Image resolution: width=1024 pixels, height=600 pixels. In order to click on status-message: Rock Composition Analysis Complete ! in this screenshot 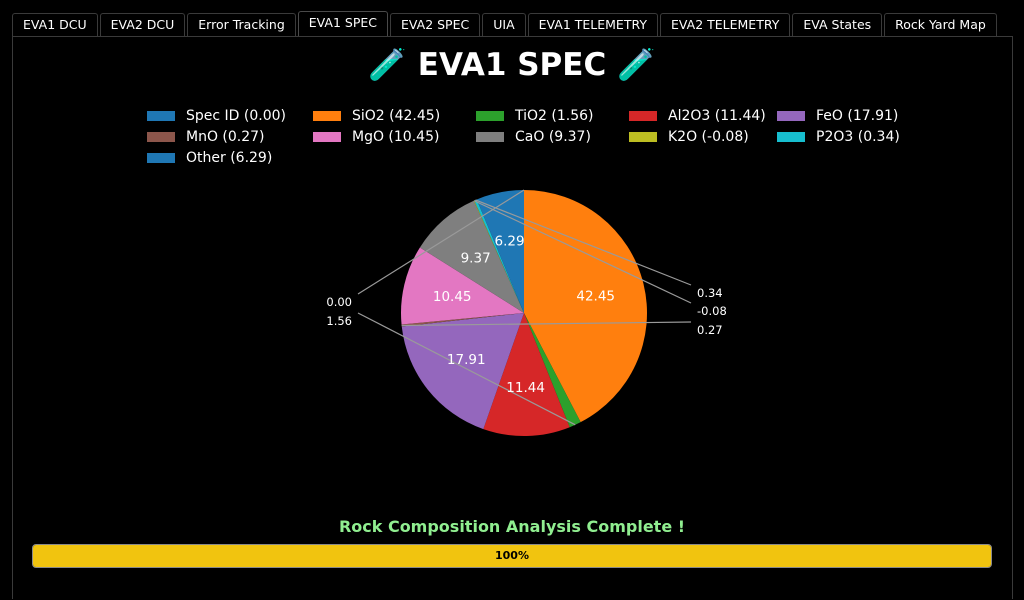, I will do `click(512, 526)`.